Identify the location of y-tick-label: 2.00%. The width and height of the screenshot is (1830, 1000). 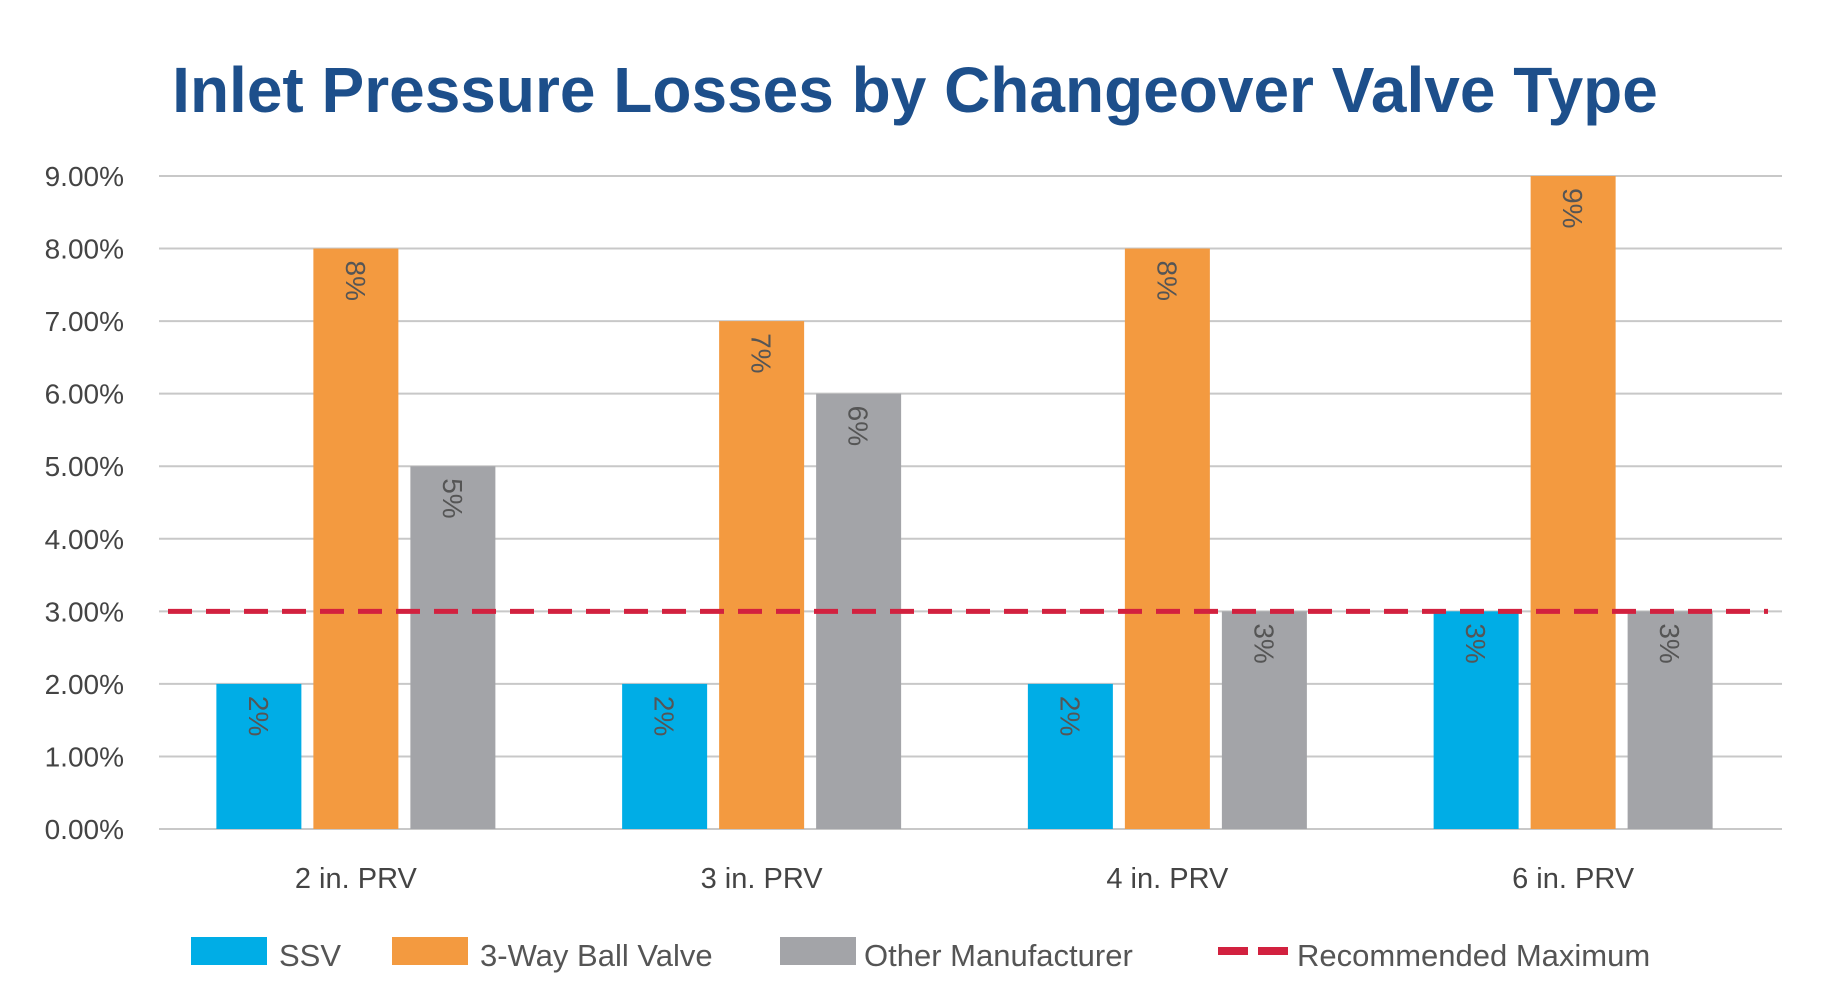
(84, 684).